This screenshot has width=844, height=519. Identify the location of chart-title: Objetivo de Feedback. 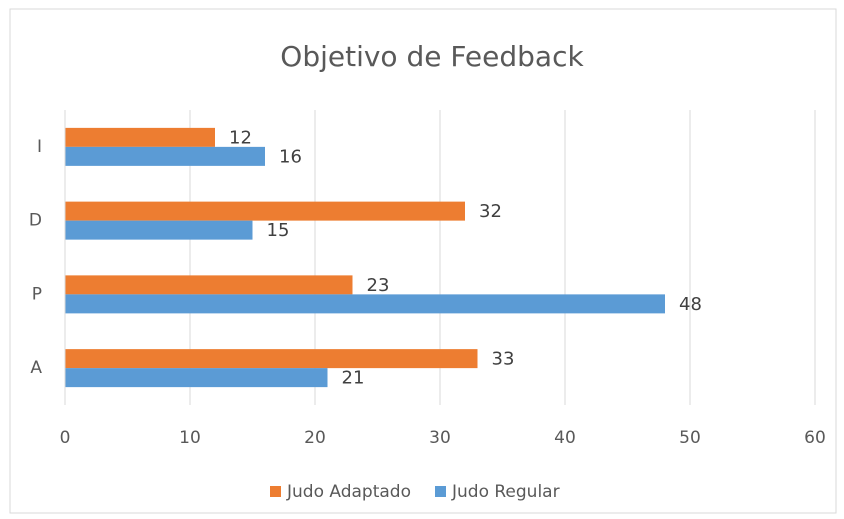
(432, 56).